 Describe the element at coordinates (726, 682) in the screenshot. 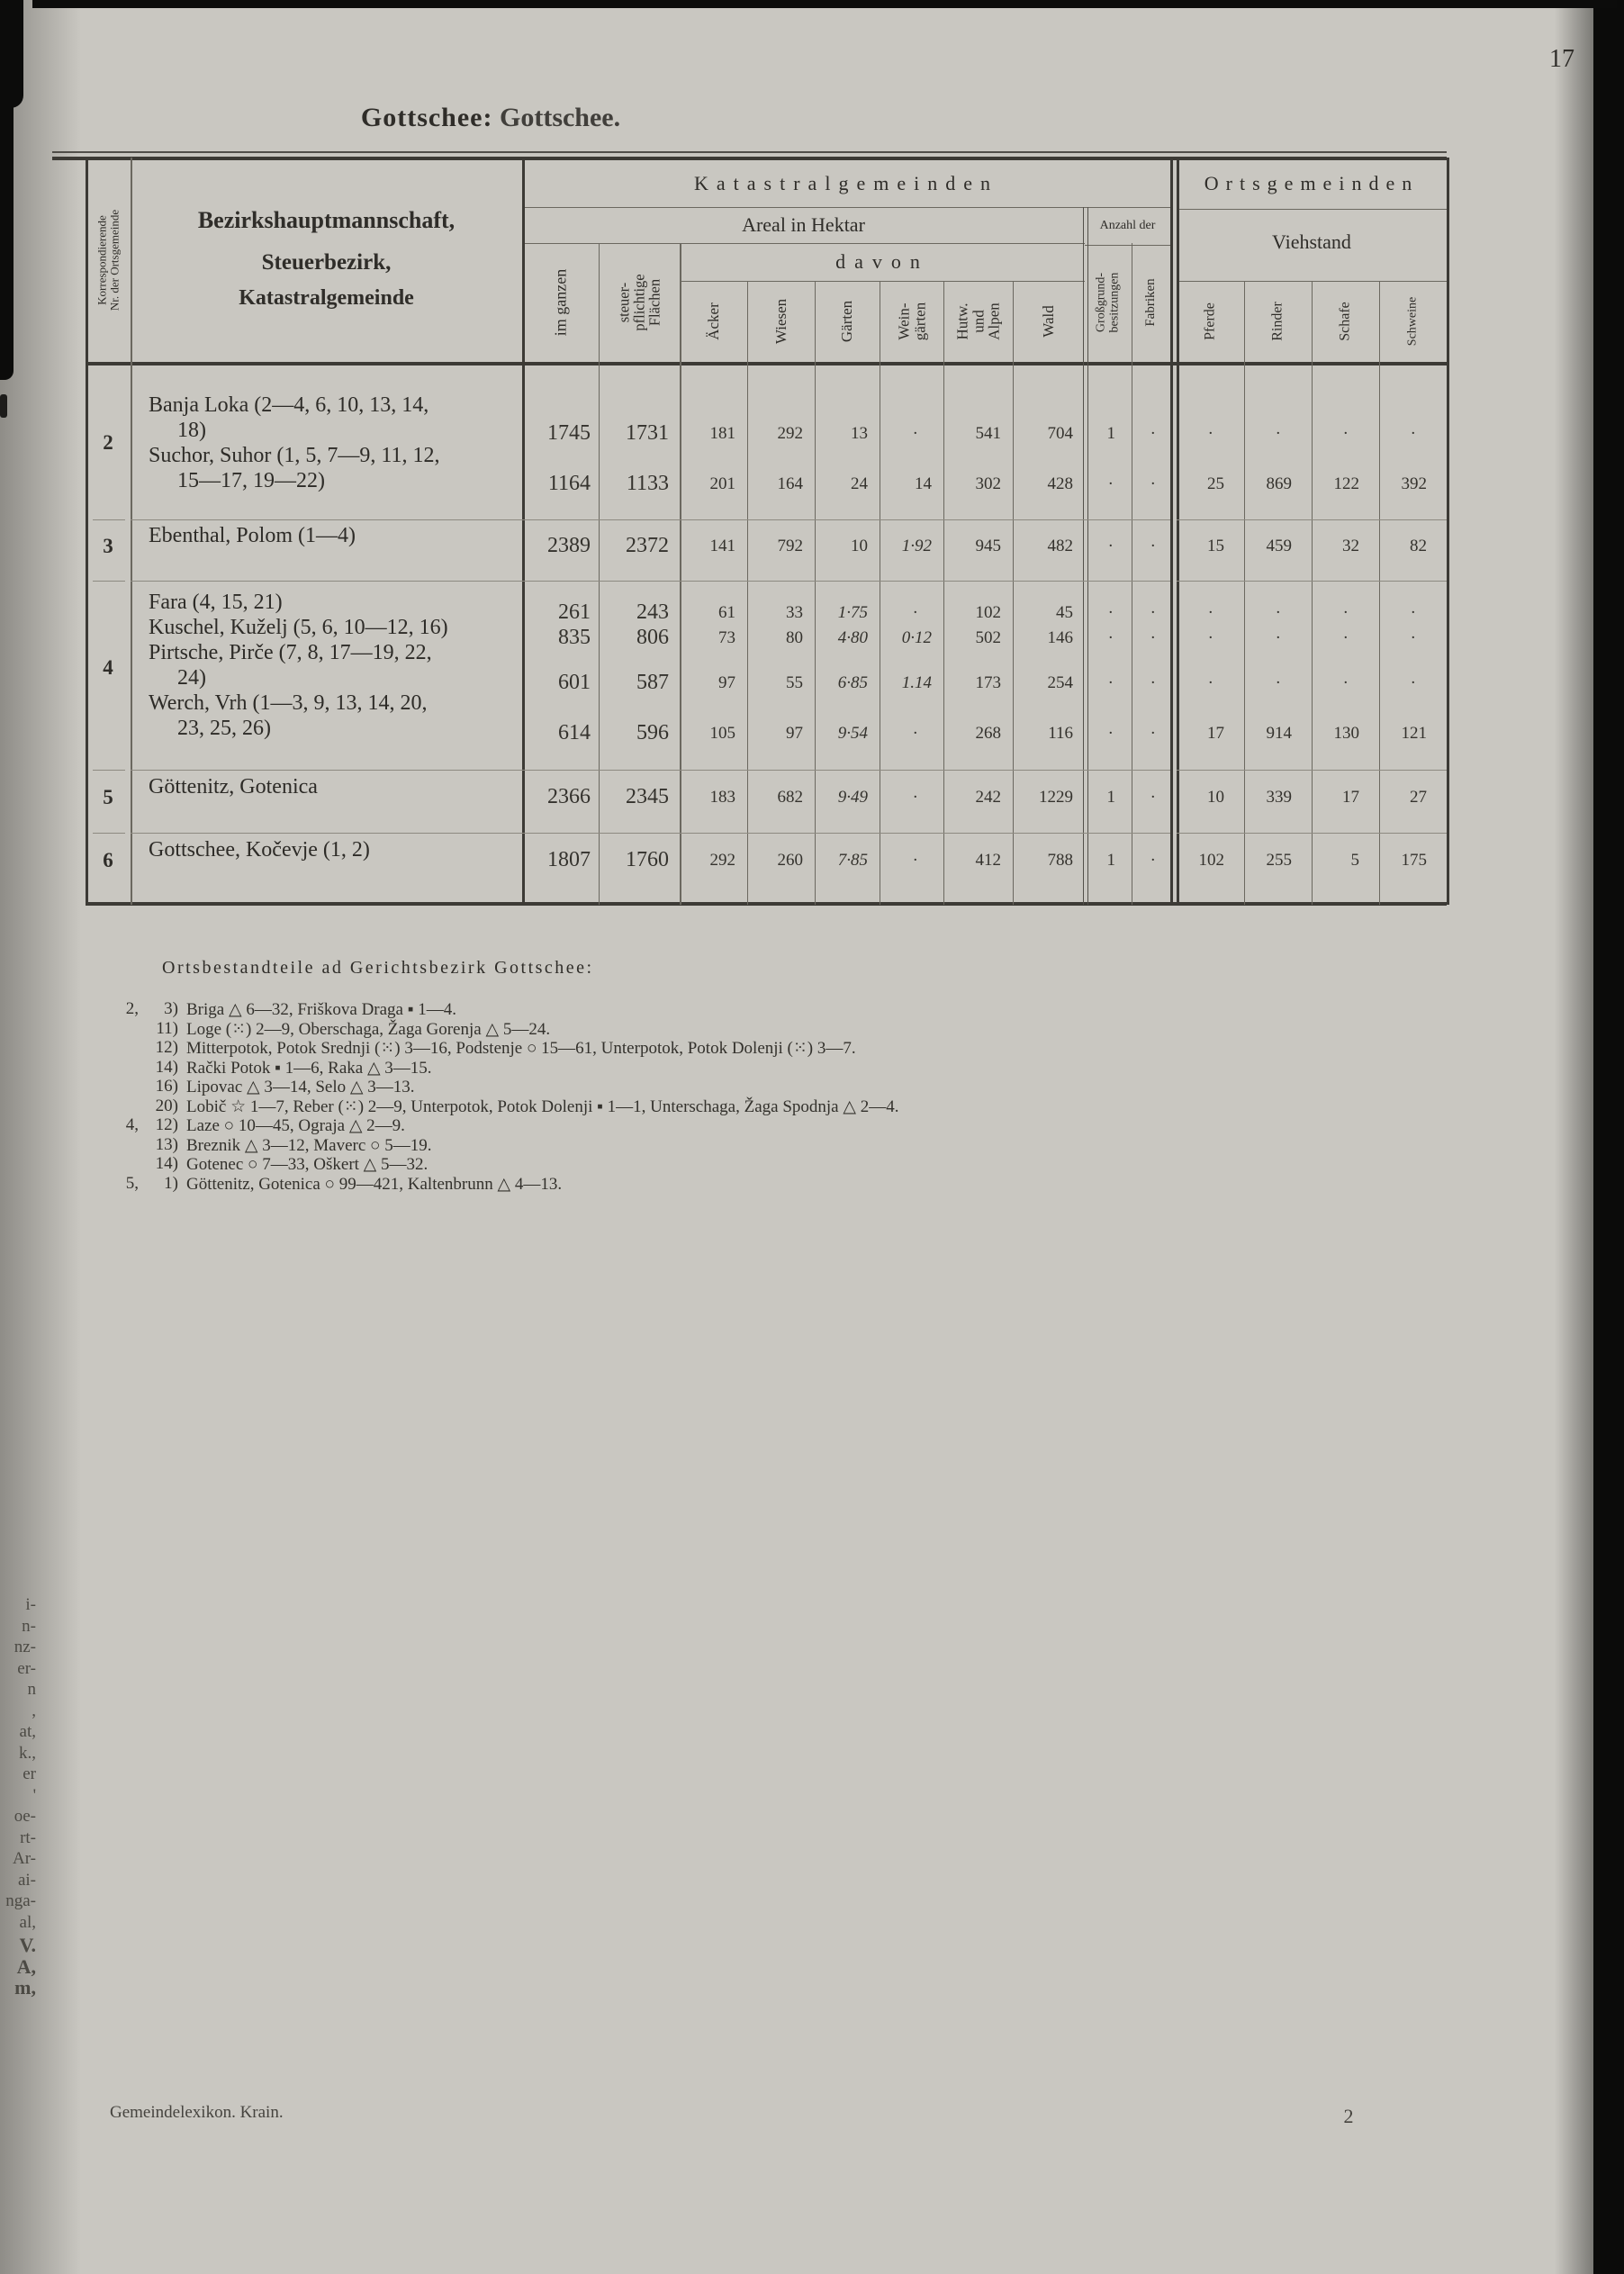

I see `cell-value: 97` at that location.